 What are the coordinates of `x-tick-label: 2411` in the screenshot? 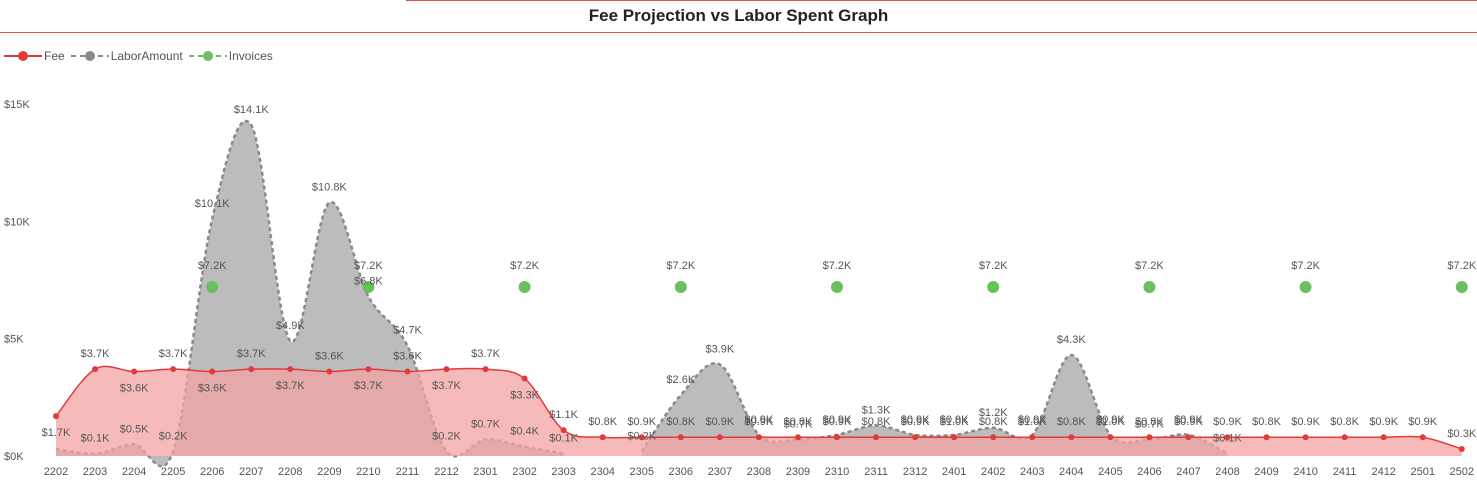 It's located at (1345, 472).